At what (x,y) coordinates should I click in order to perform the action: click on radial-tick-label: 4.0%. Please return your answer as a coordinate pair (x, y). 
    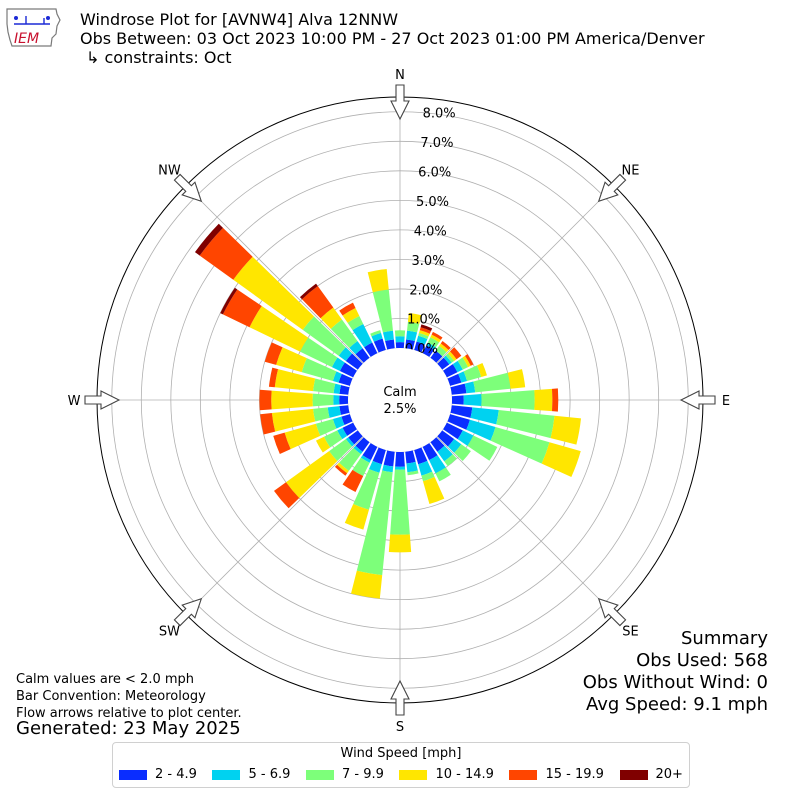
    Looking at the image, I should click on (430, 231).